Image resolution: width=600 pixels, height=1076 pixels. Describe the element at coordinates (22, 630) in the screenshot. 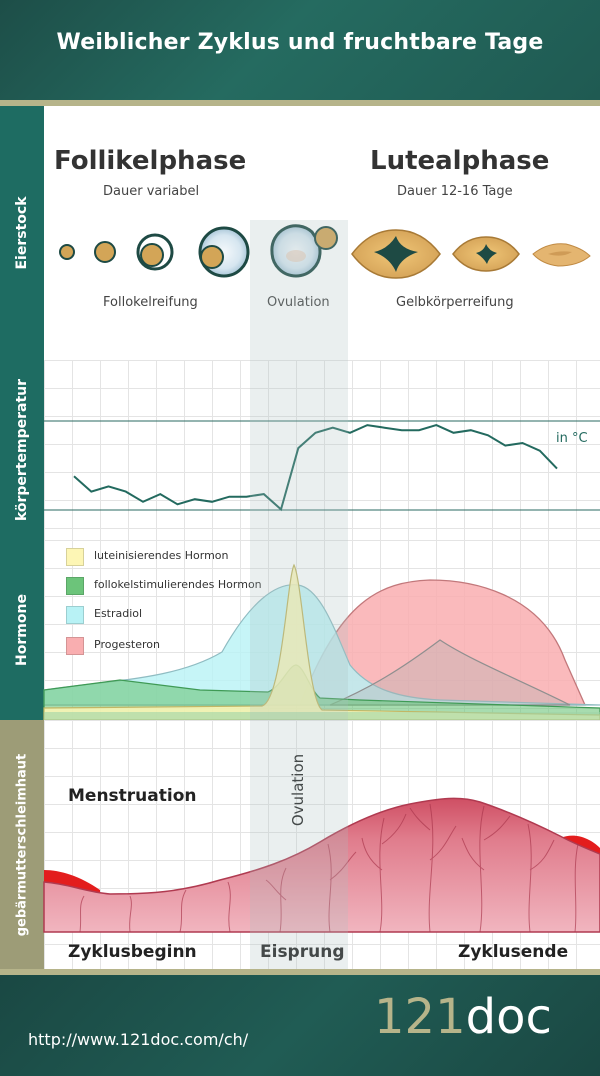

I see `hormones-sidebar: Hormone` at that location.